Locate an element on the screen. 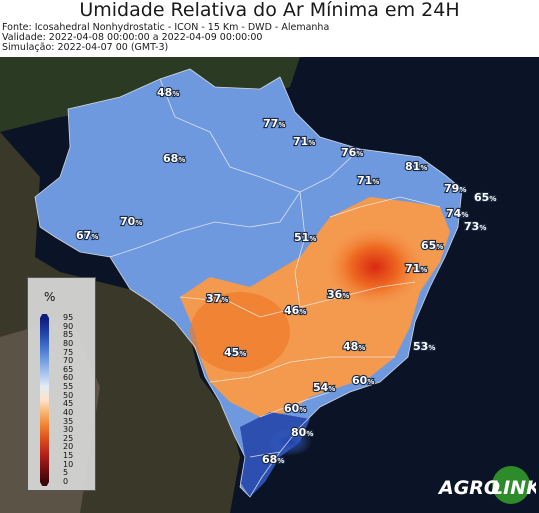 The height and width of the screenshot is (513, 539). colorbar-legend: % 95 90 85 80 75 70 65 60 55 50 45 40 35 30 25 20 15 10 5 0 is located at coordinates (61, 384).